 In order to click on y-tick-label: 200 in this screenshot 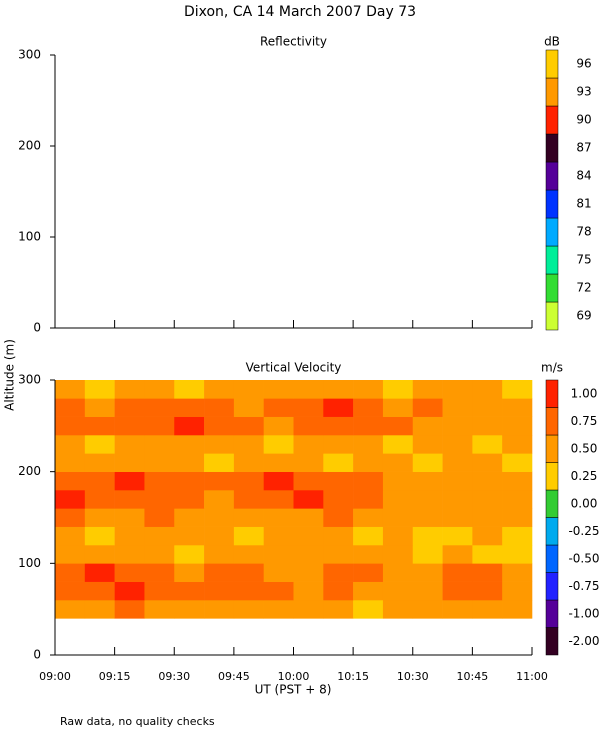, I will do `click(29, 146)`.